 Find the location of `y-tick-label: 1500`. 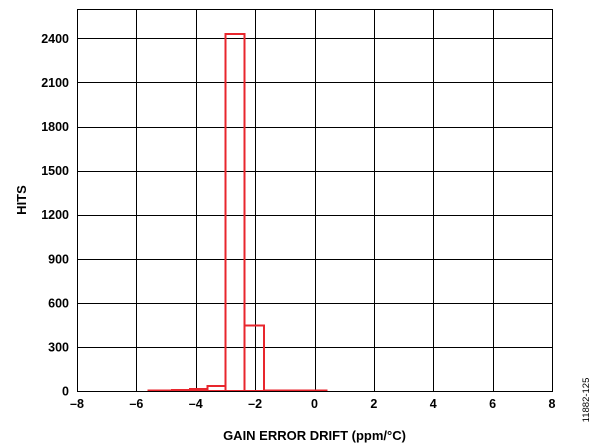

y-tick-label: 1500 is located at coordinates (55, 171).